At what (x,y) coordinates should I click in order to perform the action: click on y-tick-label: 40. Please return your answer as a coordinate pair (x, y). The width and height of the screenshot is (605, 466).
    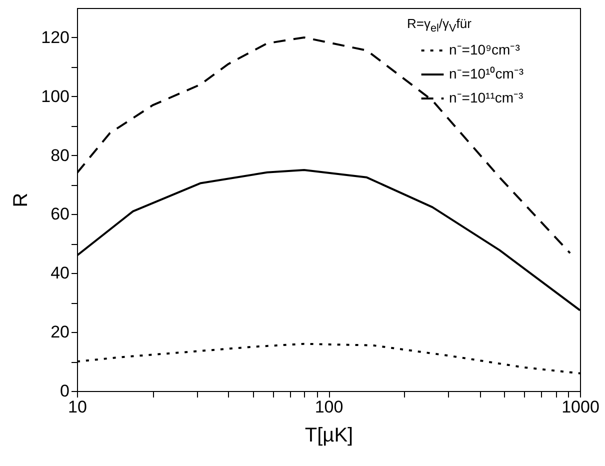
    Looking at the image, I should click on (60, 273).